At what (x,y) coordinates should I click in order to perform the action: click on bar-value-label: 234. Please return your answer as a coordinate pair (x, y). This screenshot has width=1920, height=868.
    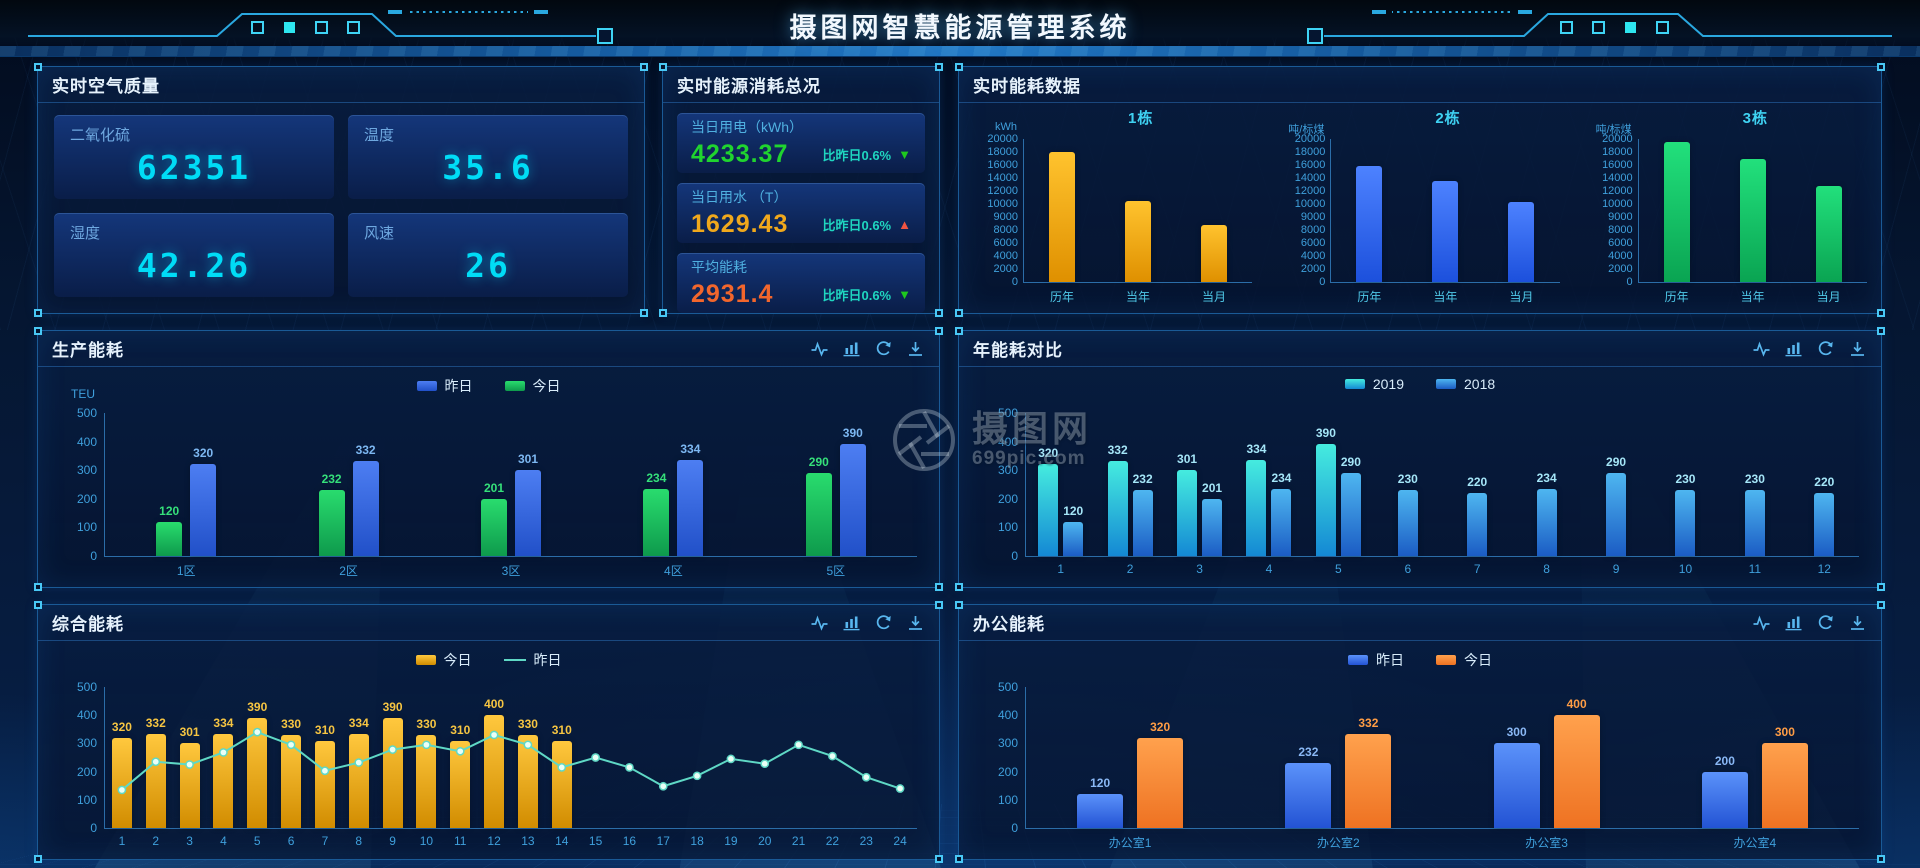
    Looking at the image, I should click on (656, 478).